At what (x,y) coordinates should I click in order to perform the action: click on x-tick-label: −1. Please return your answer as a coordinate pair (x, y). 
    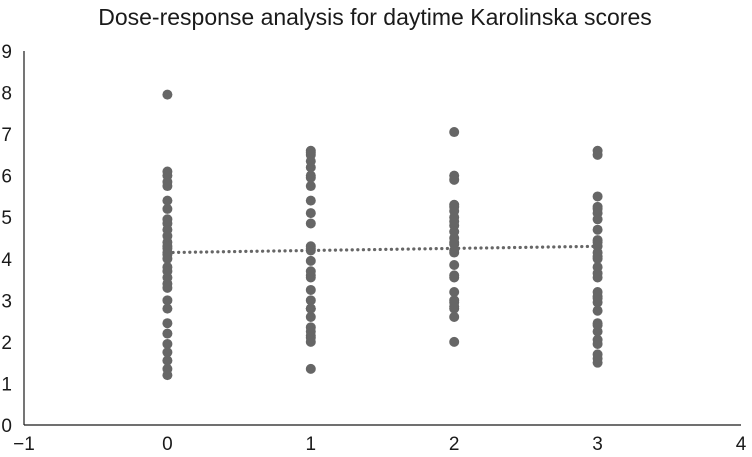
    Looking at the image, I should click on (24, 444).